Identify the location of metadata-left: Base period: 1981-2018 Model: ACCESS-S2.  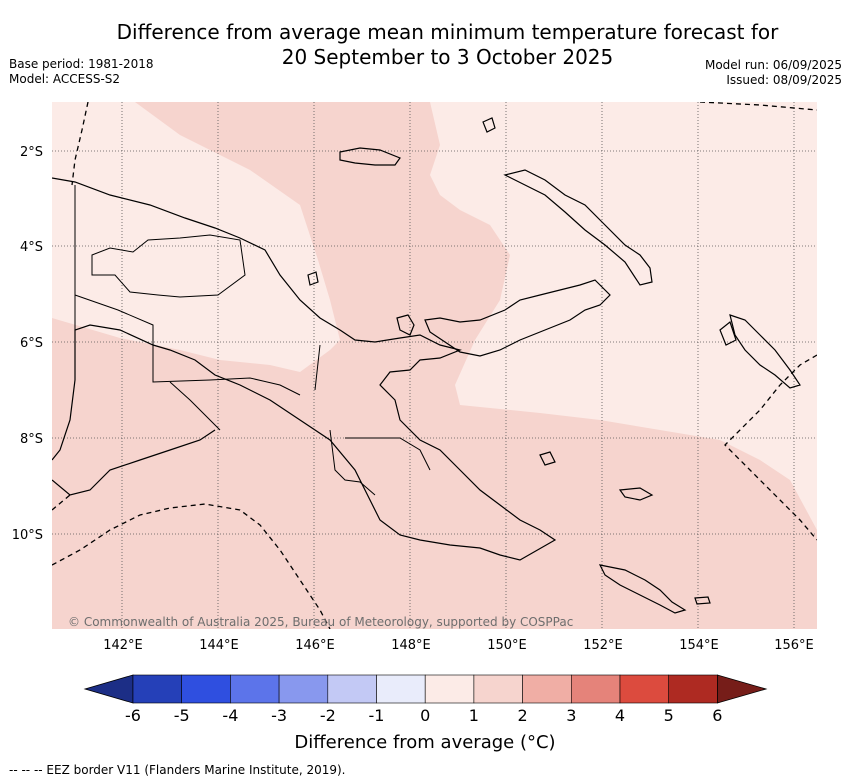
(81, 72).